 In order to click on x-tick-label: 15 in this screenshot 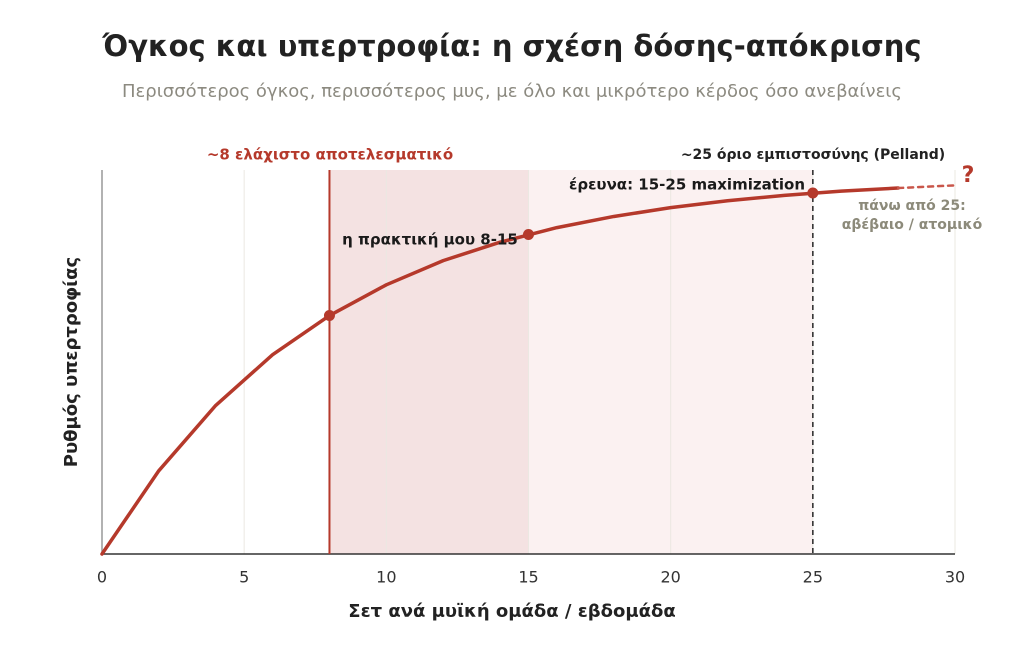, I will do `click(528, 577)`.